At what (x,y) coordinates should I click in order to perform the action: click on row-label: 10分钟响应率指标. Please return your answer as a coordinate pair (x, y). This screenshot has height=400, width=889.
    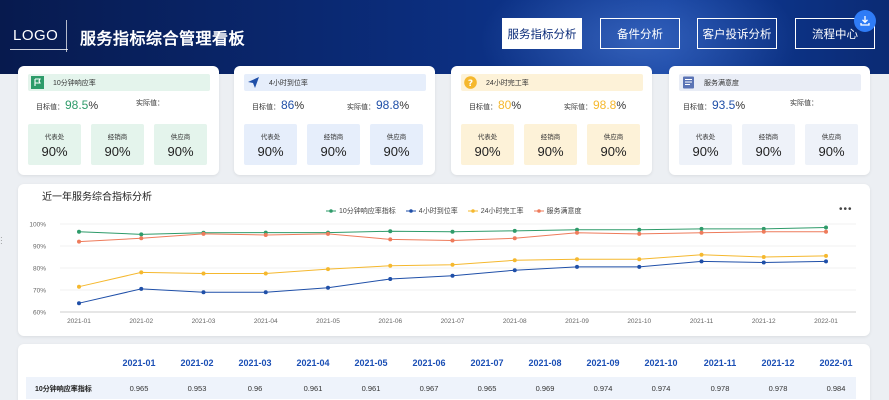
    Looking at the image, I should click on (63, 389).